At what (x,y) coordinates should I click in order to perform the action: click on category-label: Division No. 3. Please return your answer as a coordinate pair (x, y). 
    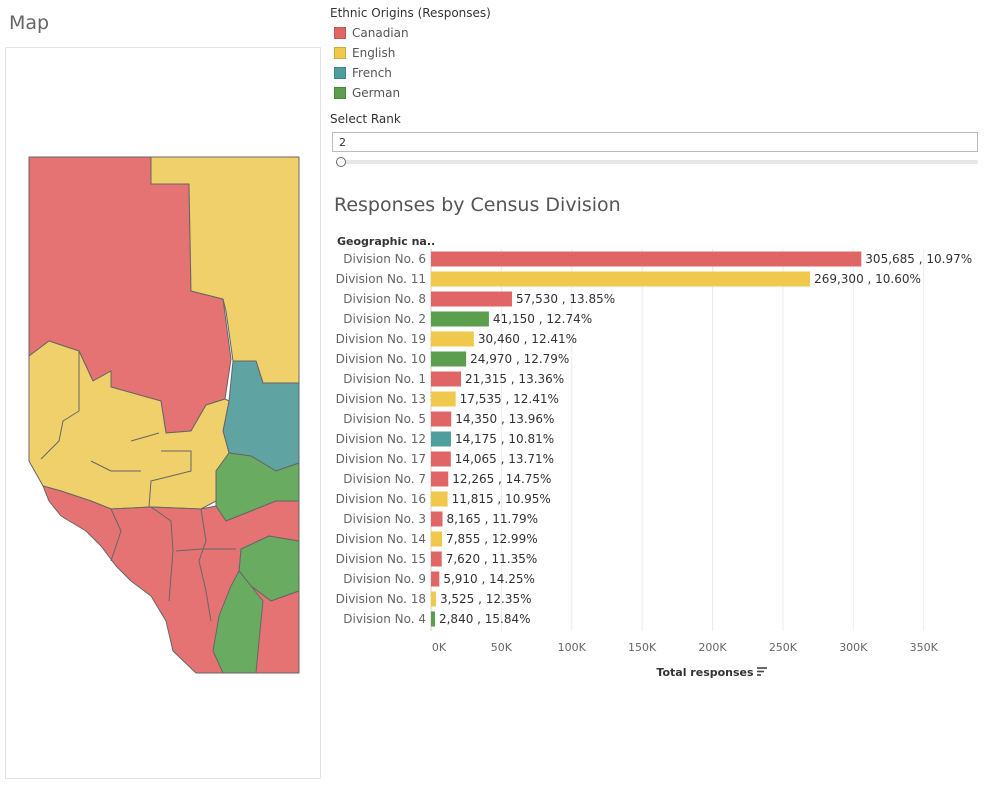
    Looking at the image, I should click on (384, 519).